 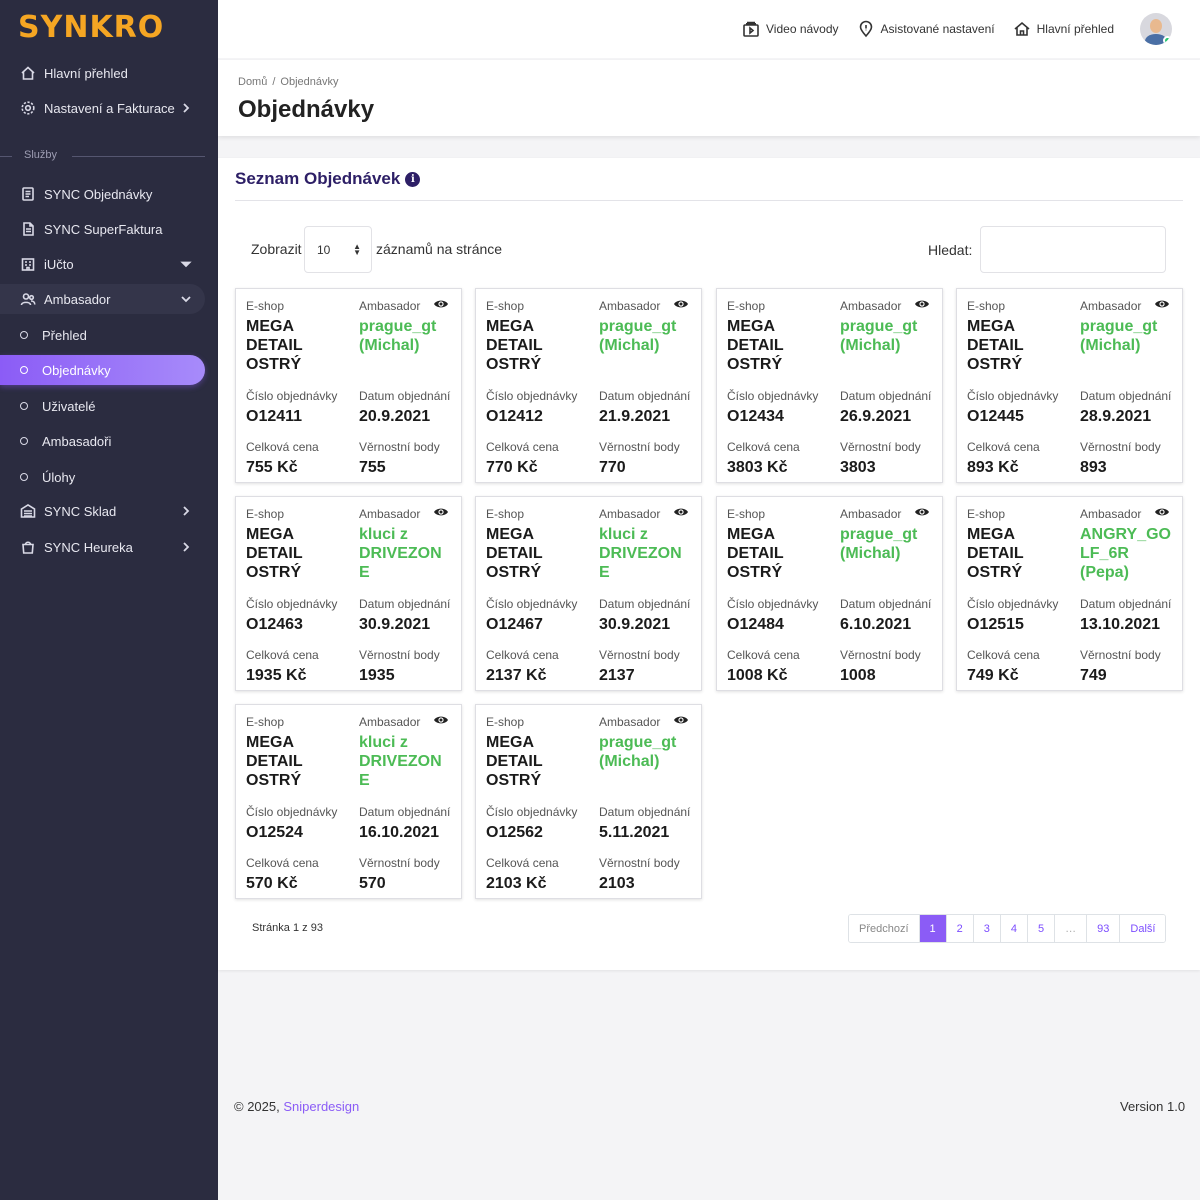 What do you see at coordinates (102, 511) in the screenshot?
I see `sidebar-item-sync-warehouse: SYNC Sklad` at bounding box center [102, 511].